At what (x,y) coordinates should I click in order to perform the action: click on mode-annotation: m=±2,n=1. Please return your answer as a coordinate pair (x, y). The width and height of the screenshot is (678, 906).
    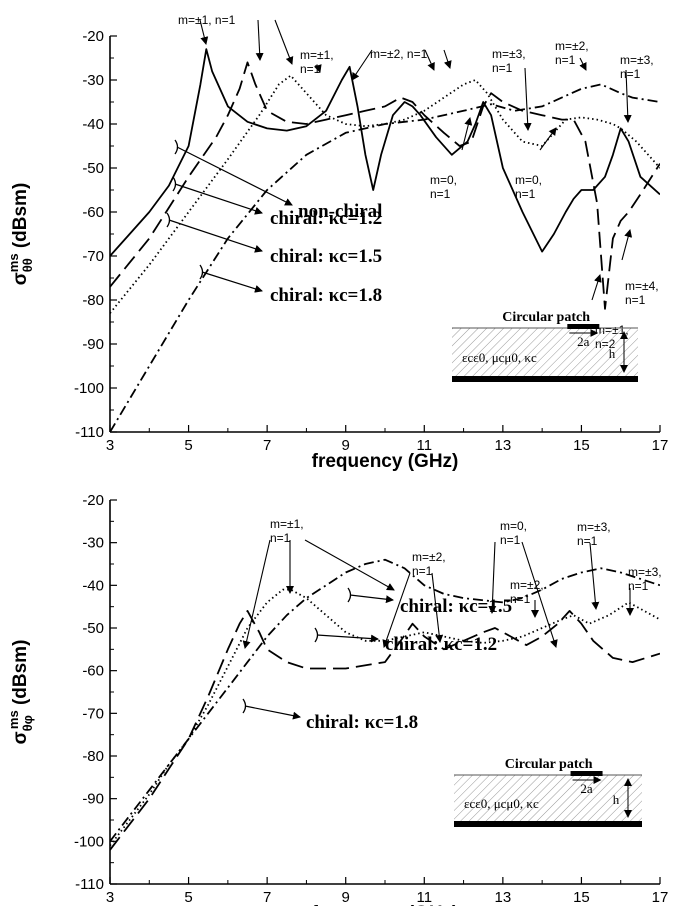
    Looking at the image, I should click on (572, 55).